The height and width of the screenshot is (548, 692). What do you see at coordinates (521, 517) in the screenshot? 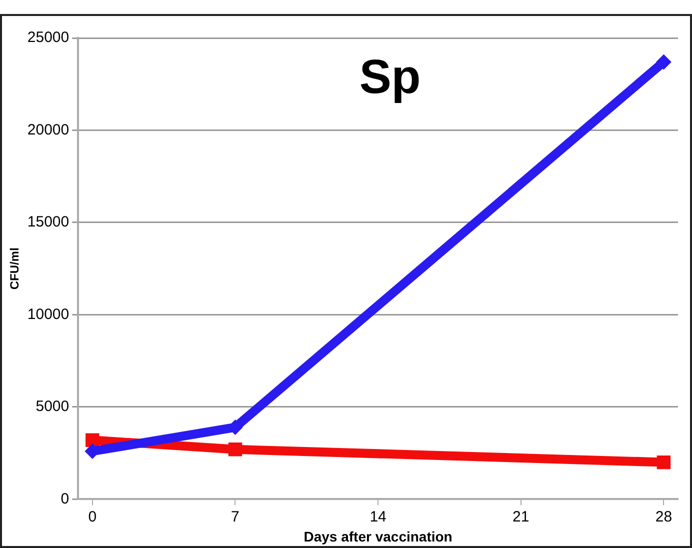
I see `x-tick-label: 21` at bounding box center [521, 517].